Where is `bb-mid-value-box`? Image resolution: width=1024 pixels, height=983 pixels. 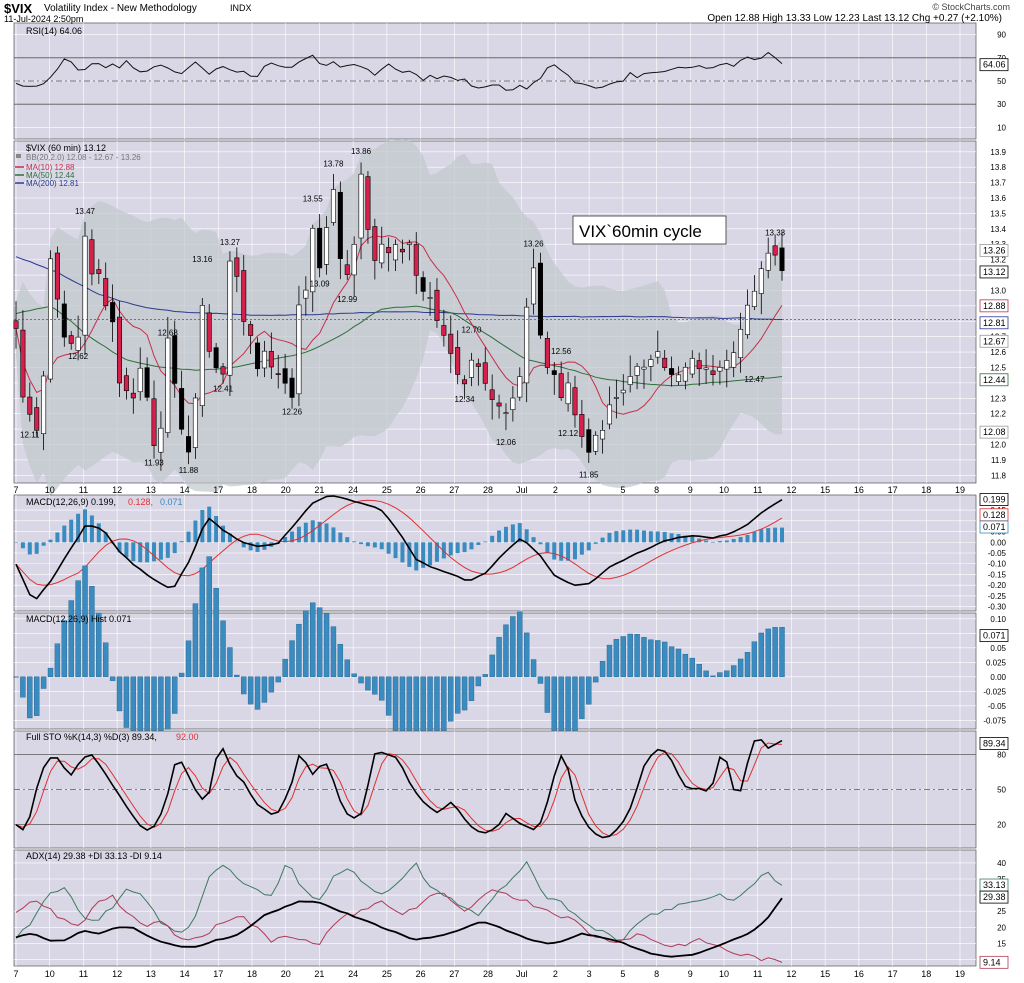 bb-mid-value-box is located at coordinates (994, 341).